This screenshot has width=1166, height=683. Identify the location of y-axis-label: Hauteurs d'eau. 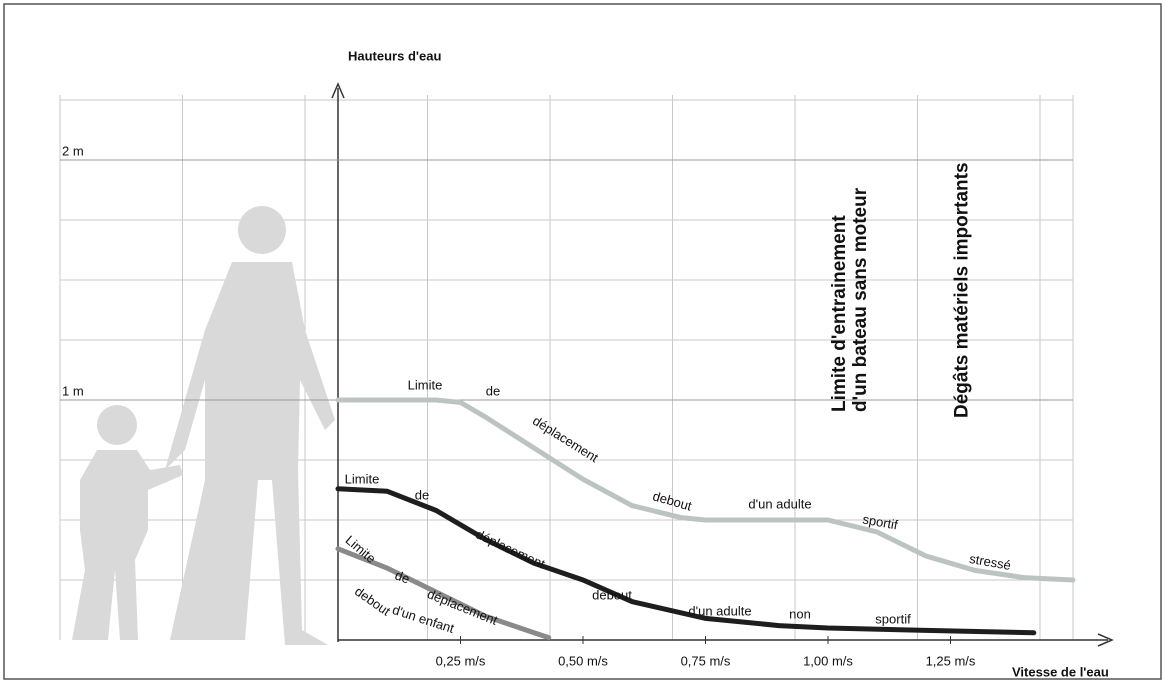
(394, 55).